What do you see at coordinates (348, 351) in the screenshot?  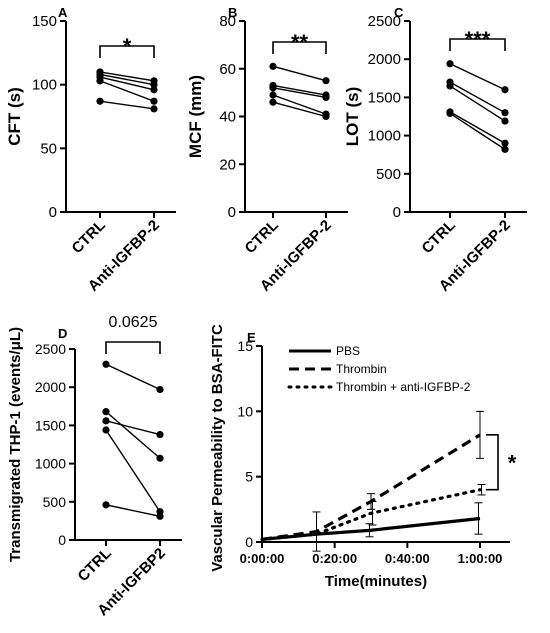 I see `legend-label: PBS` at bounding box center [348, 351].